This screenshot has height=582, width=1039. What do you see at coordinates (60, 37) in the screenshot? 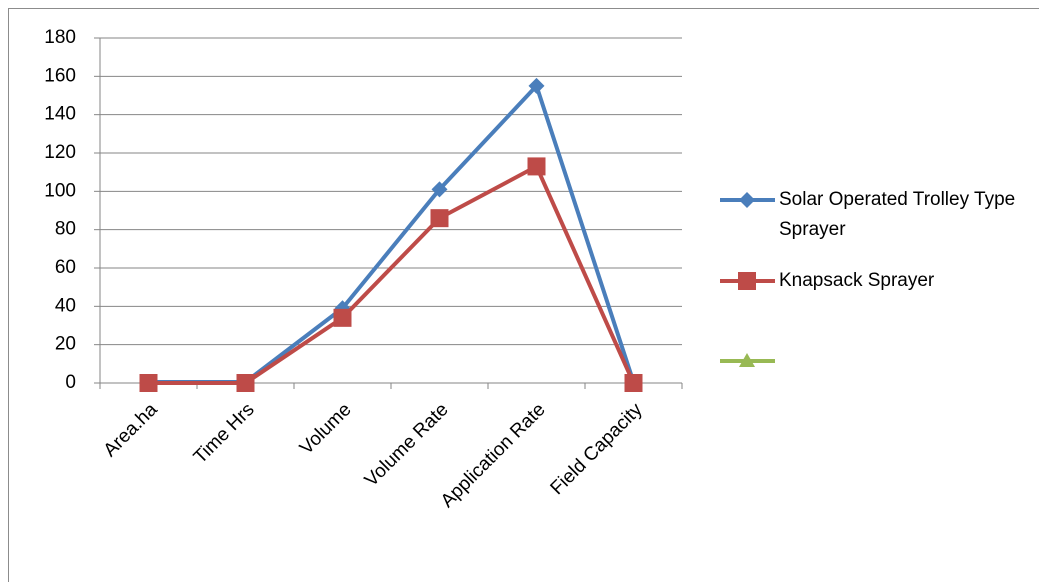
I see `y-tick-label: 180` at bounding box center [60, 37].